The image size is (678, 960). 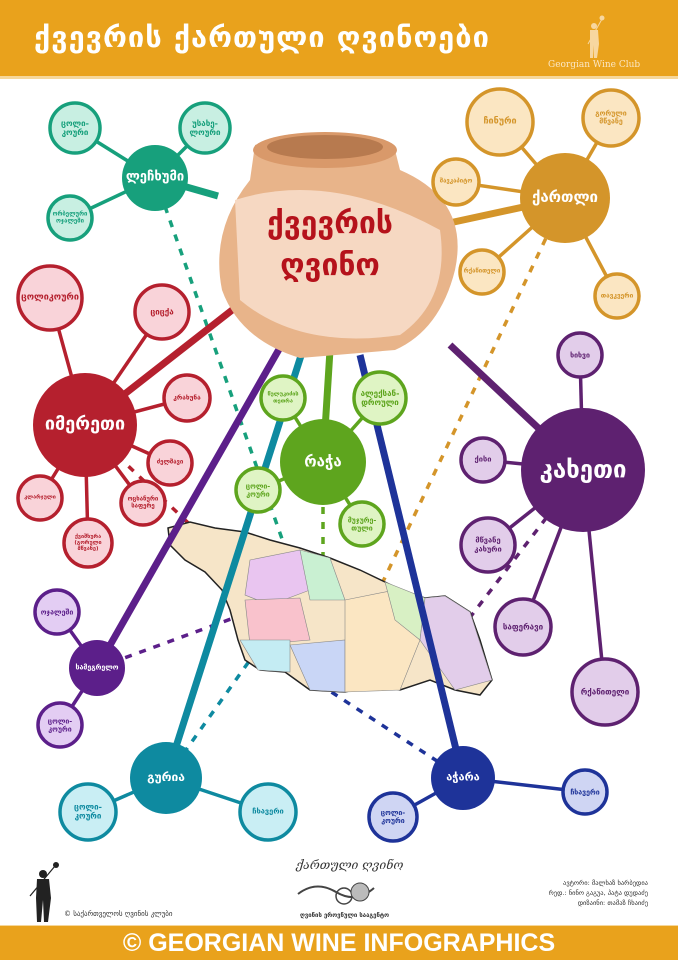 What do you see at coordinates (44, 892) in the screenshot?
I see `wine-club-silhouette-logo` at bounding box center [44, 892].